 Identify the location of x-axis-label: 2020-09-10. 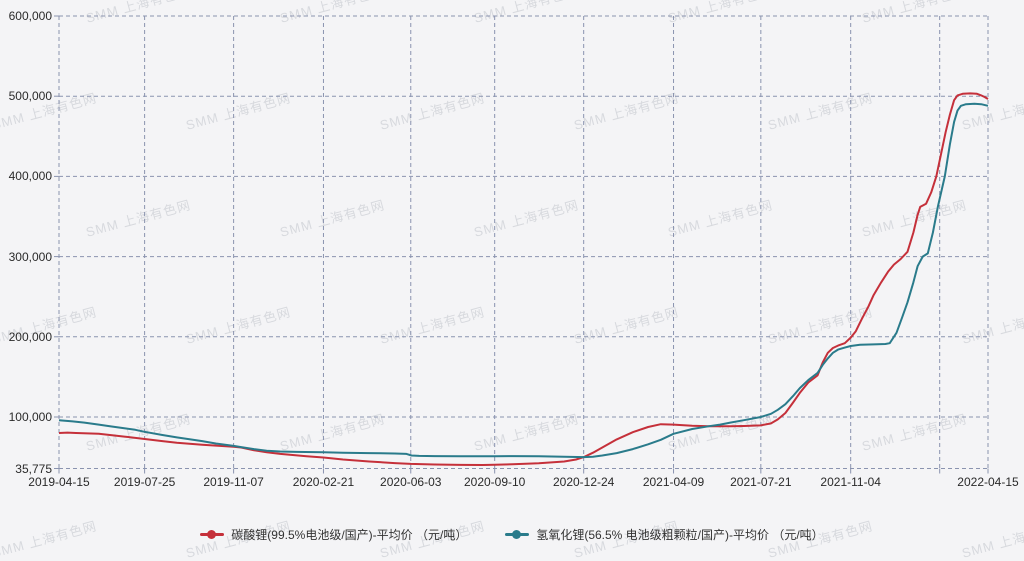
(494, 481).